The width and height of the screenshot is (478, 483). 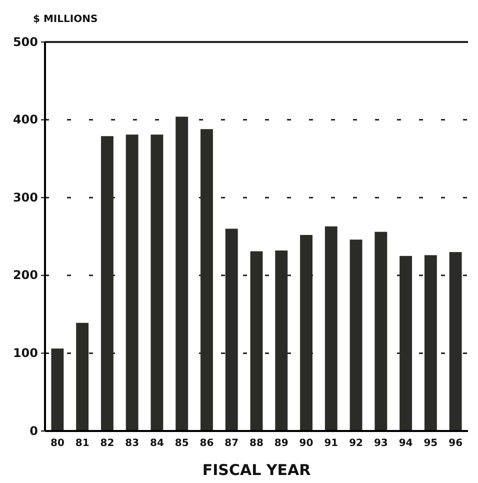 What do you see at coordinates (331, 444) in the screenshot?
I see `x-tick-label: 91` at bounding box center [331, 444].